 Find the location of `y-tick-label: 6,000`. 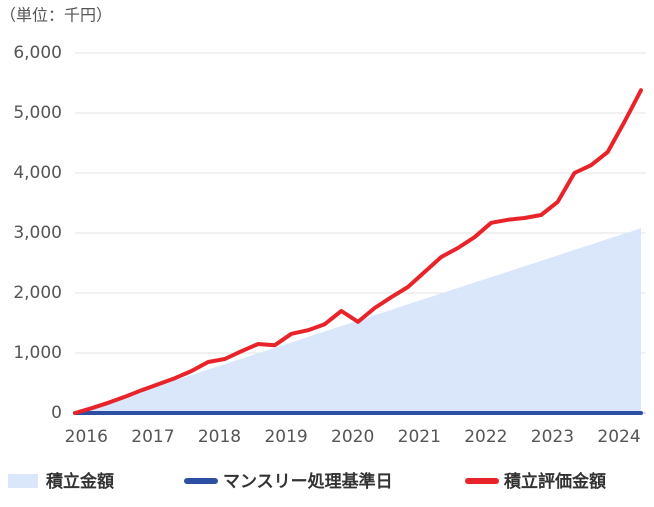

y-tick-label: 6,000 is located at coordinates (37, 53).